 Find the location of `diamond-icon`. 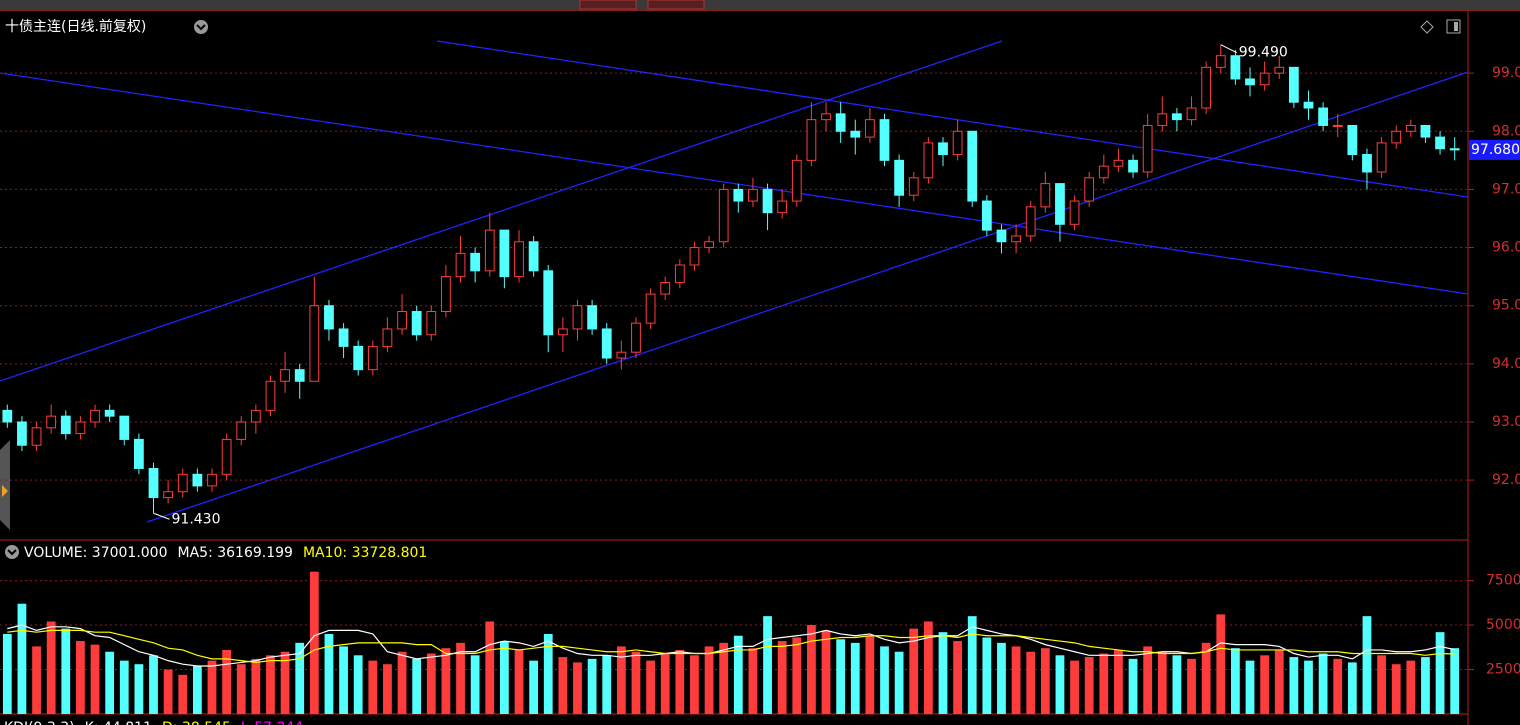

diamond-icon is located at coordinates (1427, 27).